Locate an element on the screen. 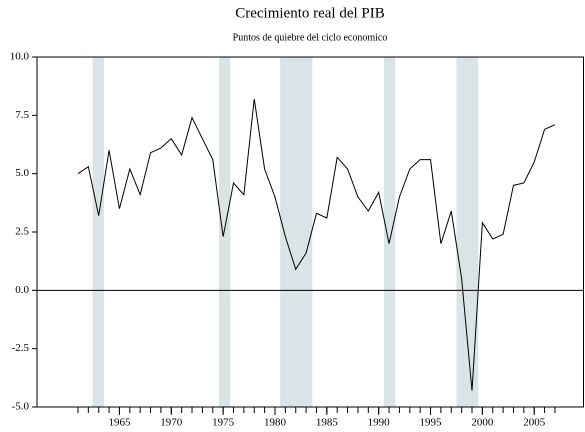  x-tick-label: 1970 is located at coordinates (171, 423).